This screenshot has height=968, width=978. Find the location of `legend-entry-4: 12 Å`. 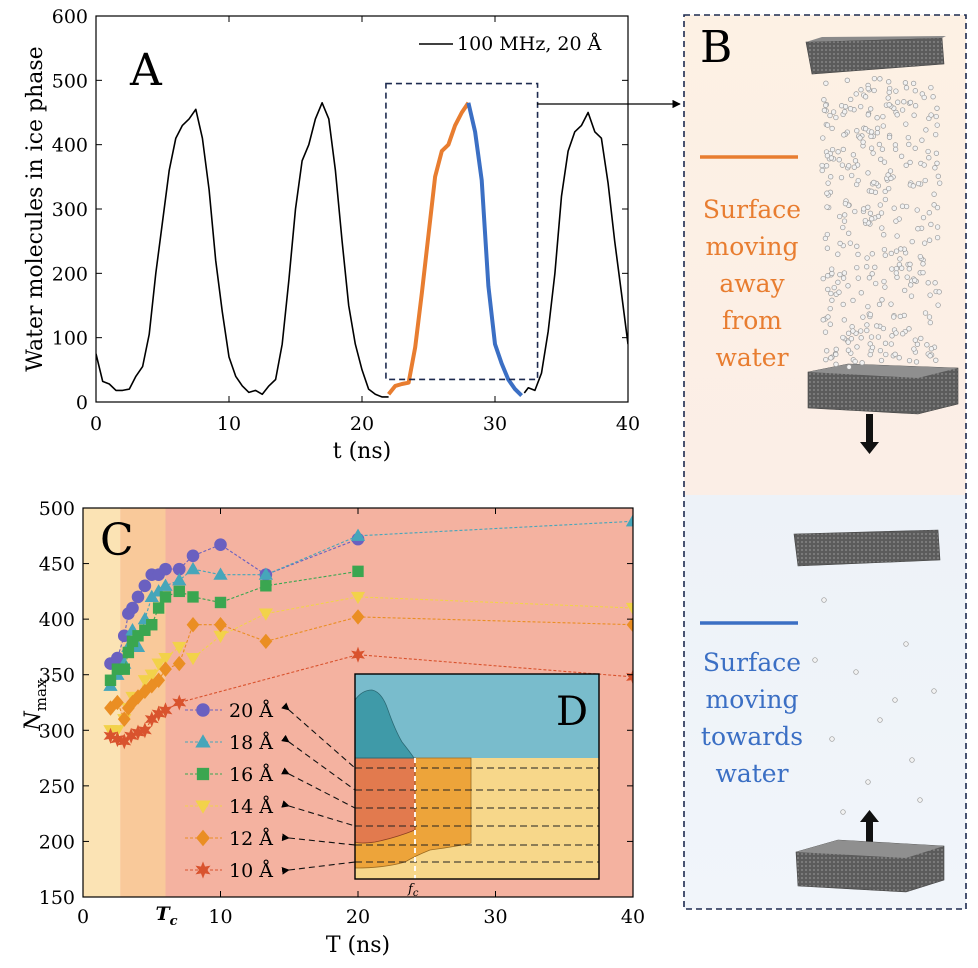

legend-entry-4: 12 Å is located at coordinates (270, 839).